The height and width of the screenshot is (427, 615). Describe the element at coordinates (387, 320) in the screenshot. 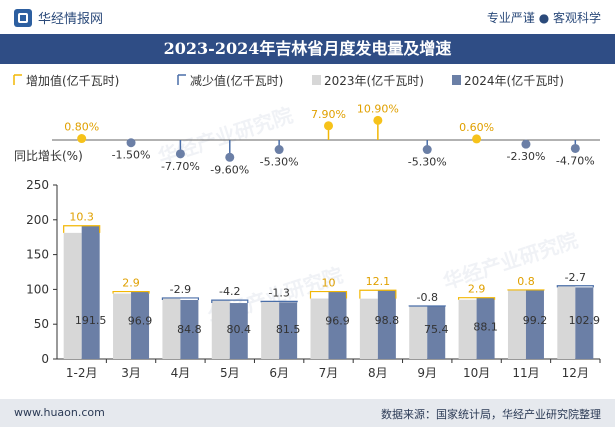

I see `bar-2024-value-label: 98.8` at that location.